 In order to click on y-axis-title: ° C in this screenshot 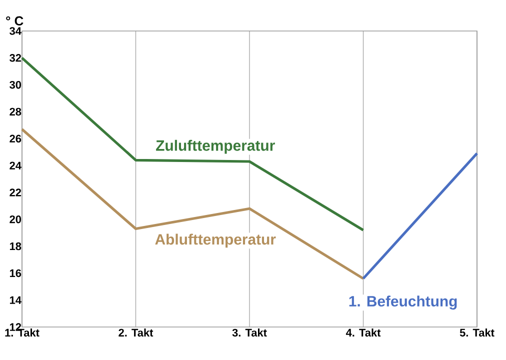, I will do `click(15, 21)`.